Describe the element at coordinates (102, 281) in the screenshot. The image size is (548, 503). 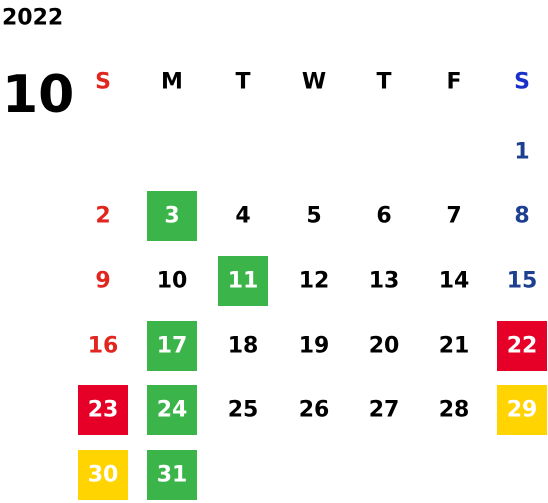
I see `day: 9` at that location.